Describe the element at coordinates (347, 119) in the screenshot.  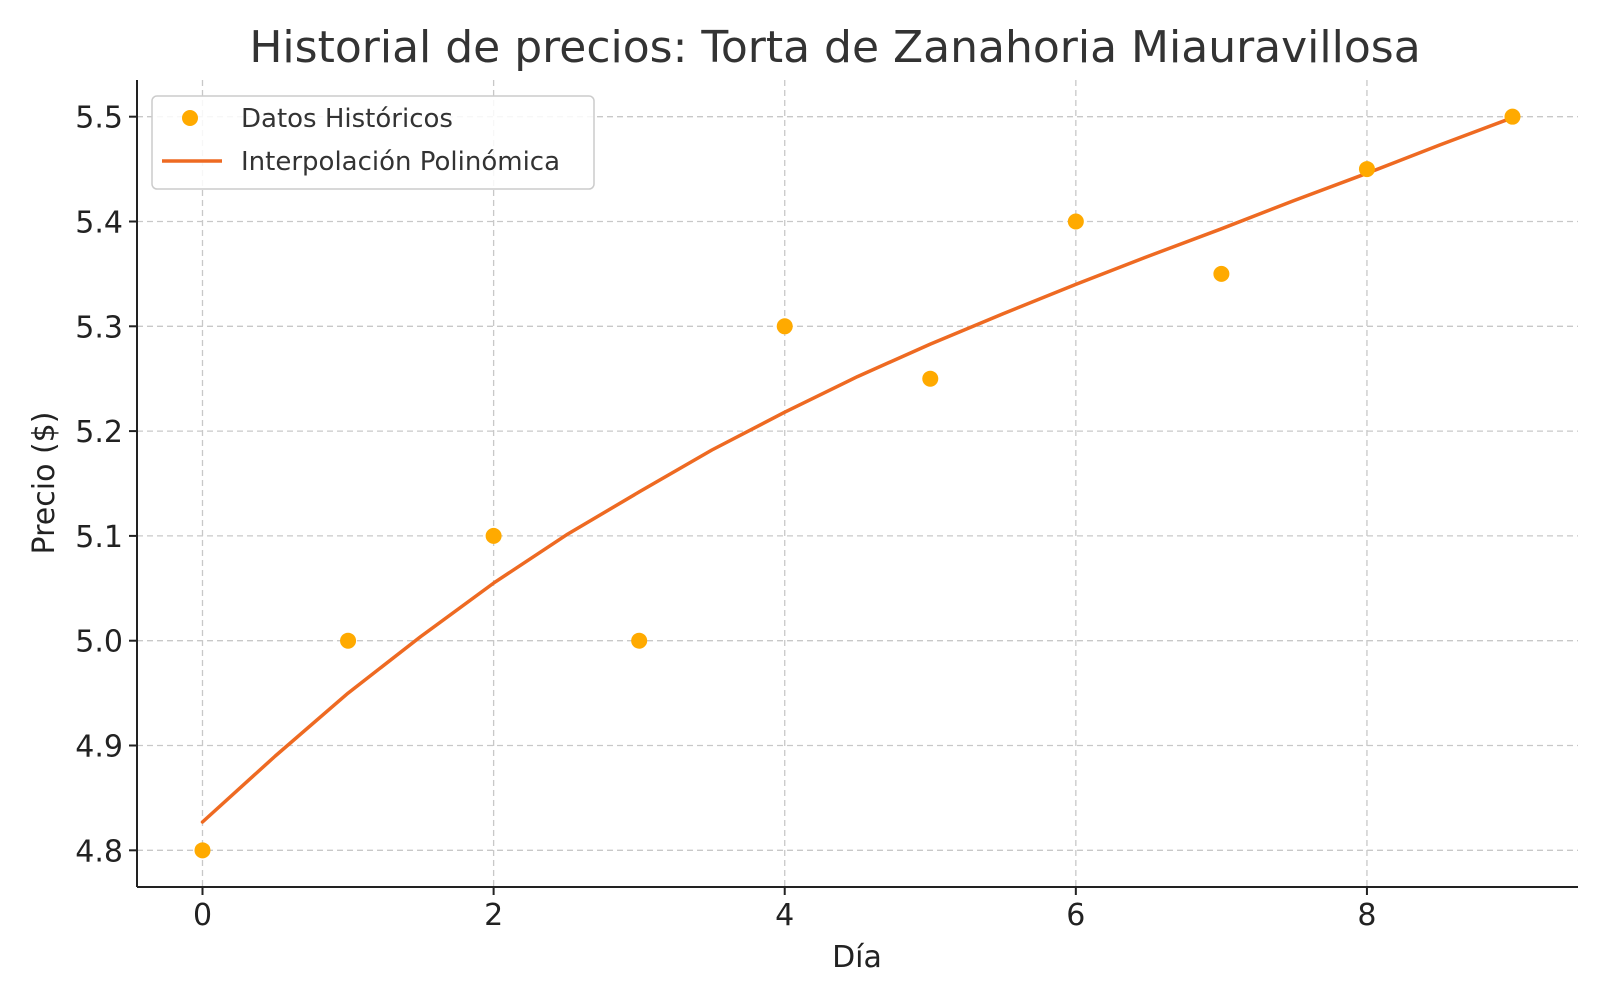
I see `legend-label-datos: Datos Históricos` at that location.